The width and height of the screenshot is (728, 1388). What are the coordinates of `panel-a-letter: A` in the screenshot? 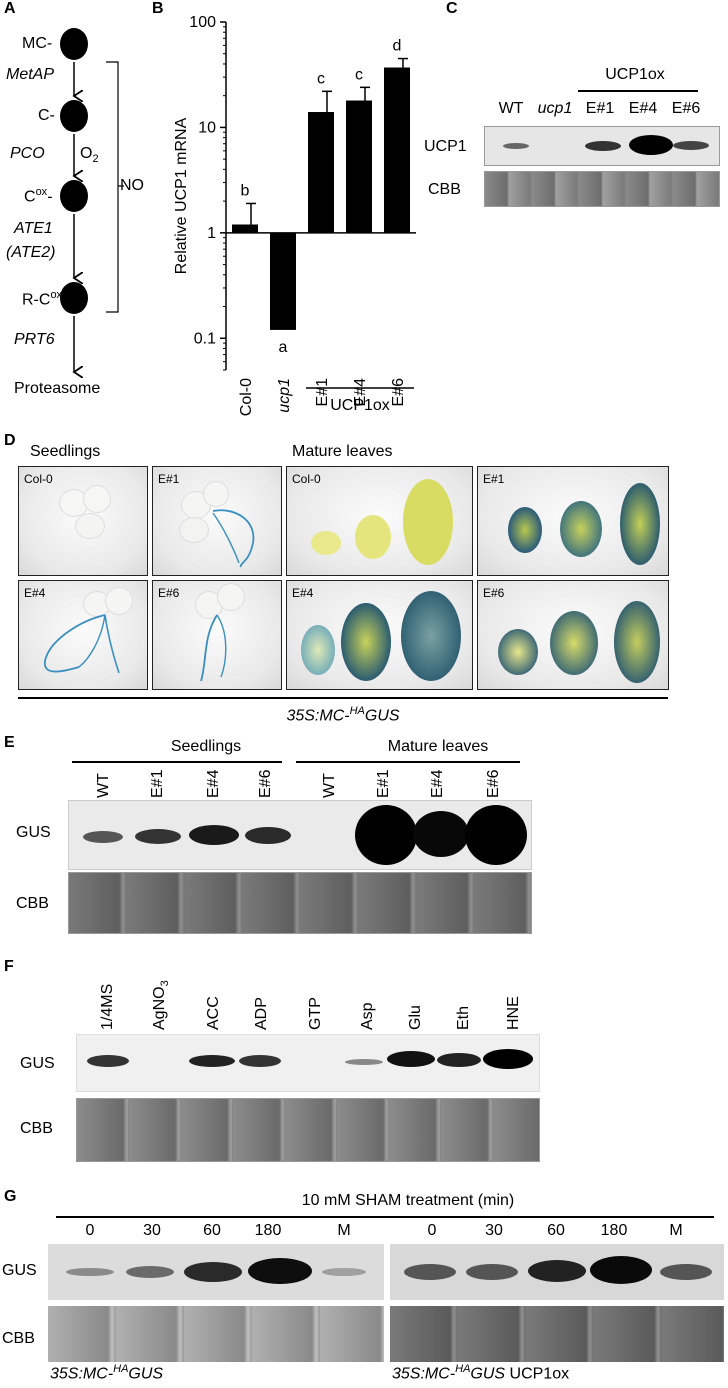 It's located at (10, 8).